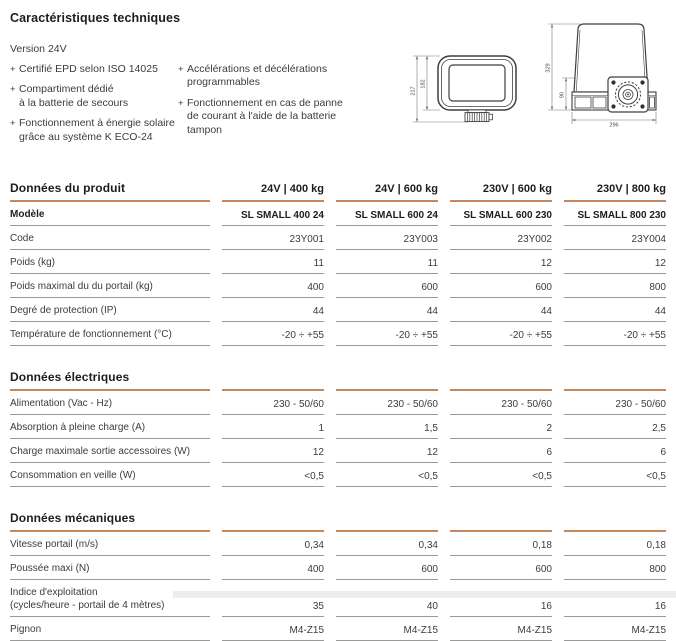 The image size is (676, 641). I want to click on row-label: Absorption à pleine charge (A), so click(110, 427).